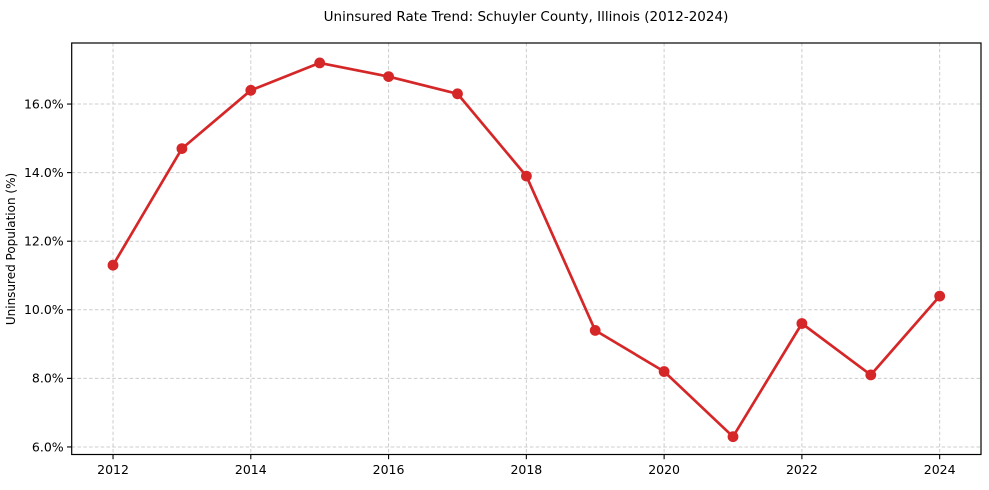  Describe the element at coordinates (44, 241) in the screenshot. I see `y-tick-label: 12.0%` at that location.